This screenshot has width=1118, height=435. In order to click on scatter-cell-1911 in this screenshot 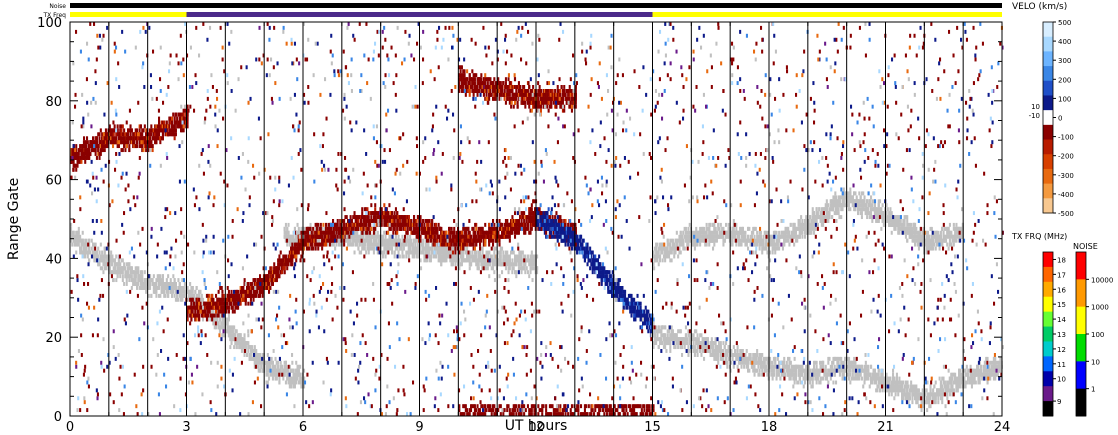, I will do `click(414, 240)`.